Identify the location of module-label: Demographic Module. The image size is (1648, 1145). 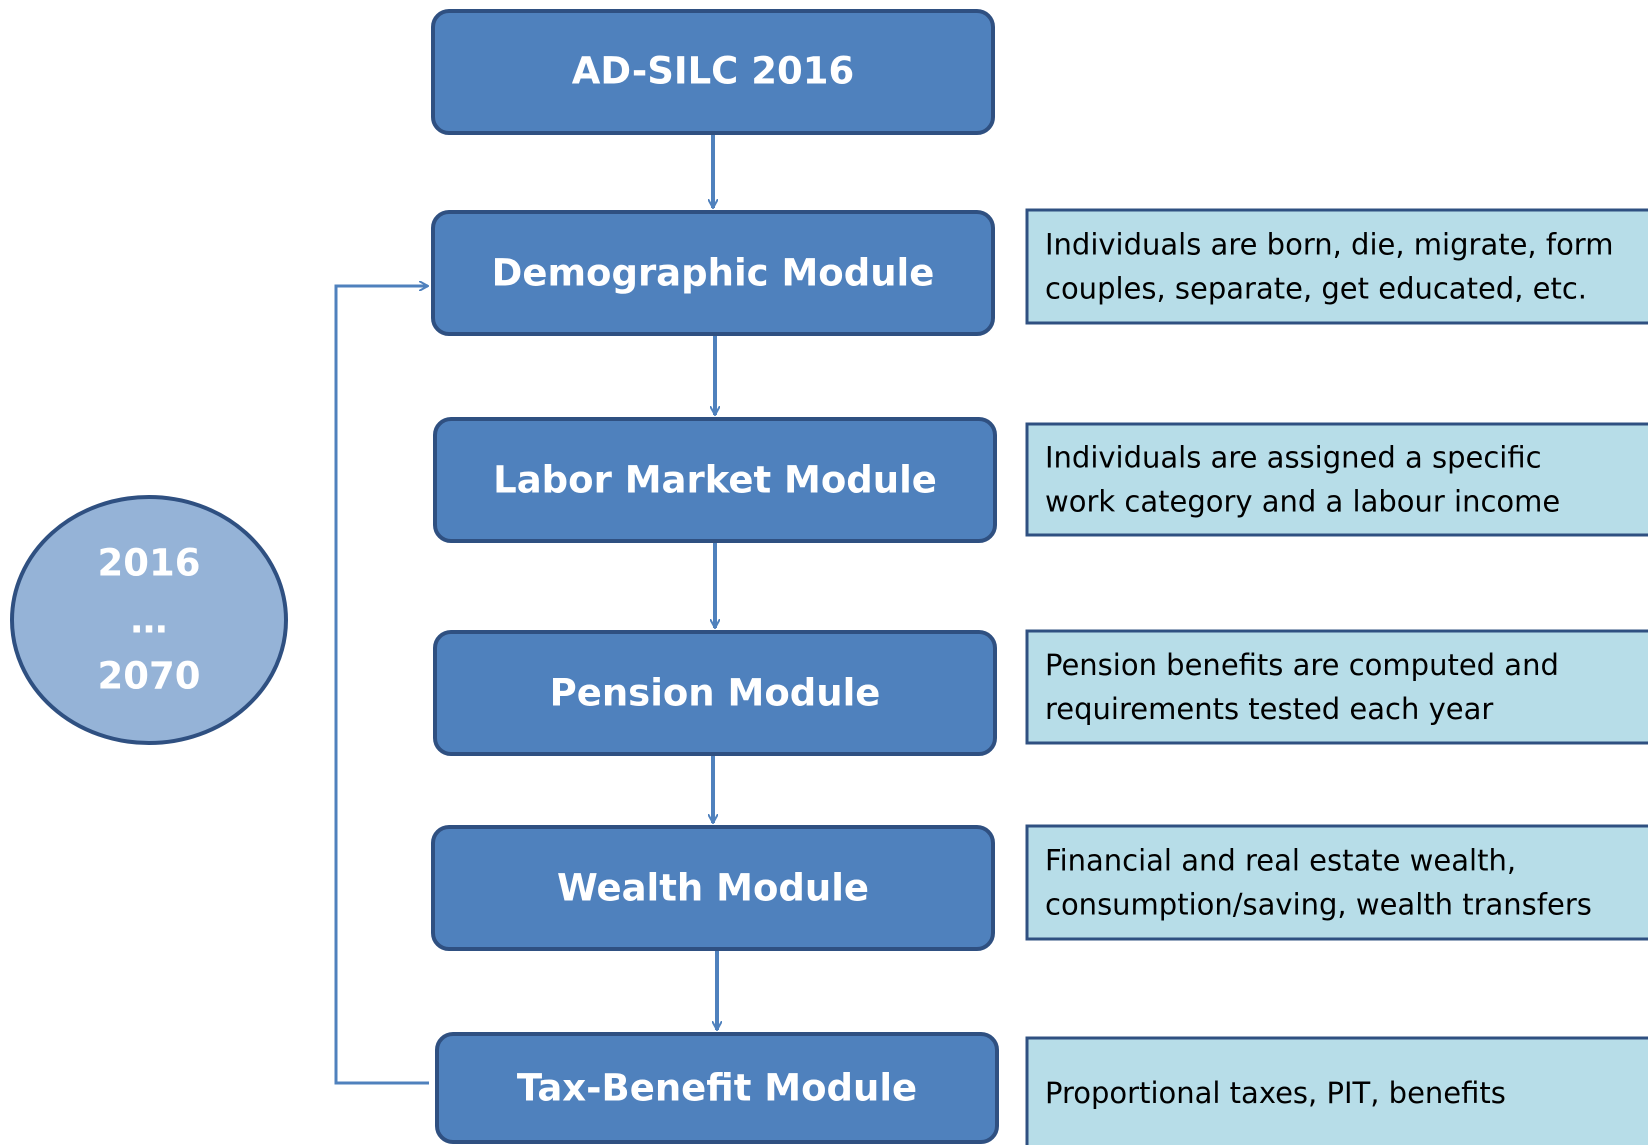
(713, 273).